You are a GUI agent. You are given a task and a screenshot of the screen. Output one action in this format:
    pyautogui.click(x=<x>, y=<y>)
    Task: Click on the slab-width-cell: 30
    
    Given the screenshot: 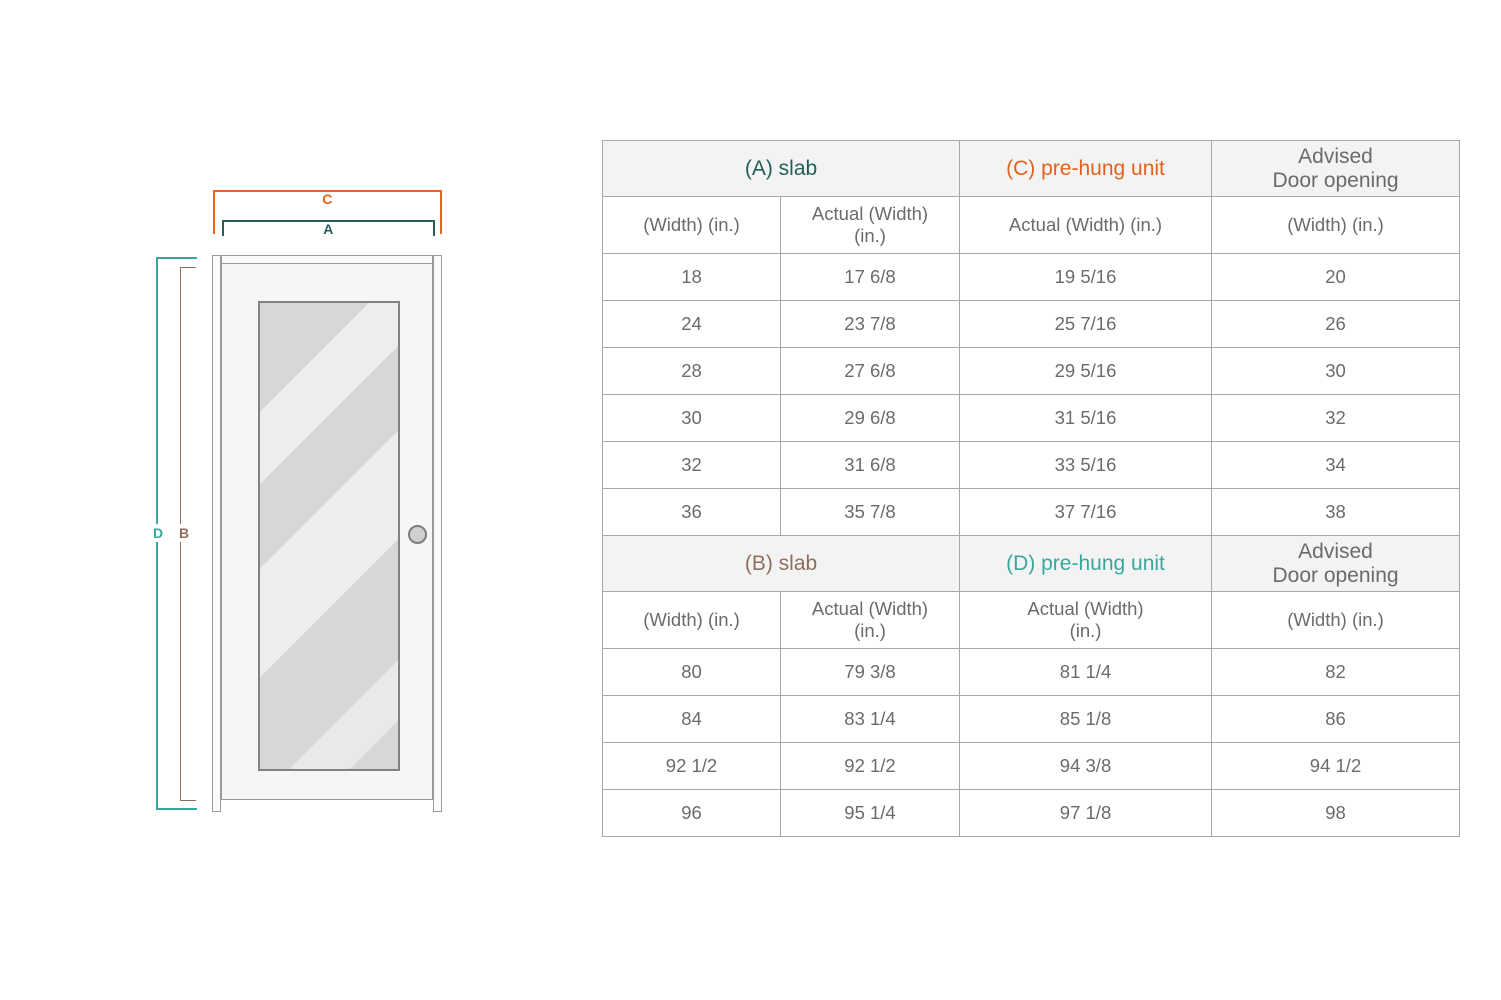 What is the action you would take?
    pyautogui.click(x=691, y=418)
    